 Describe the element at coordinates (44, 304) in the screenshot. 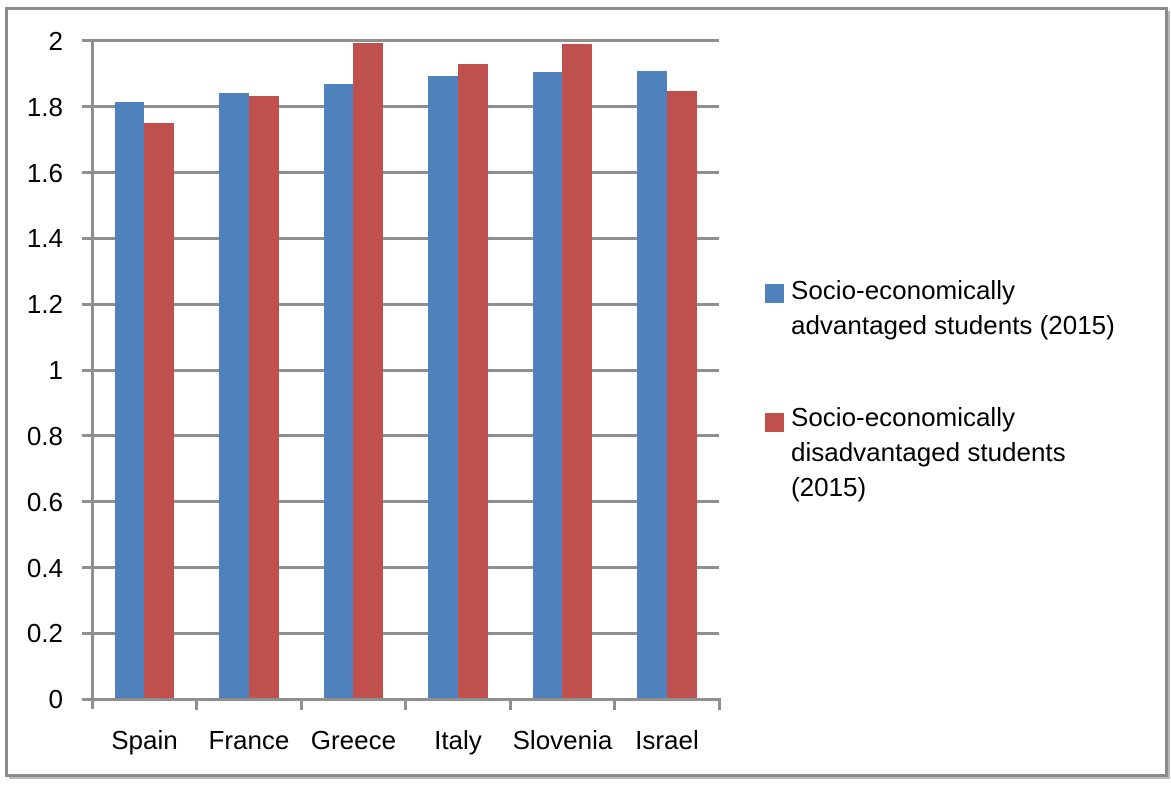

I see `y-axis-label-1.2: 1.2` at that location.